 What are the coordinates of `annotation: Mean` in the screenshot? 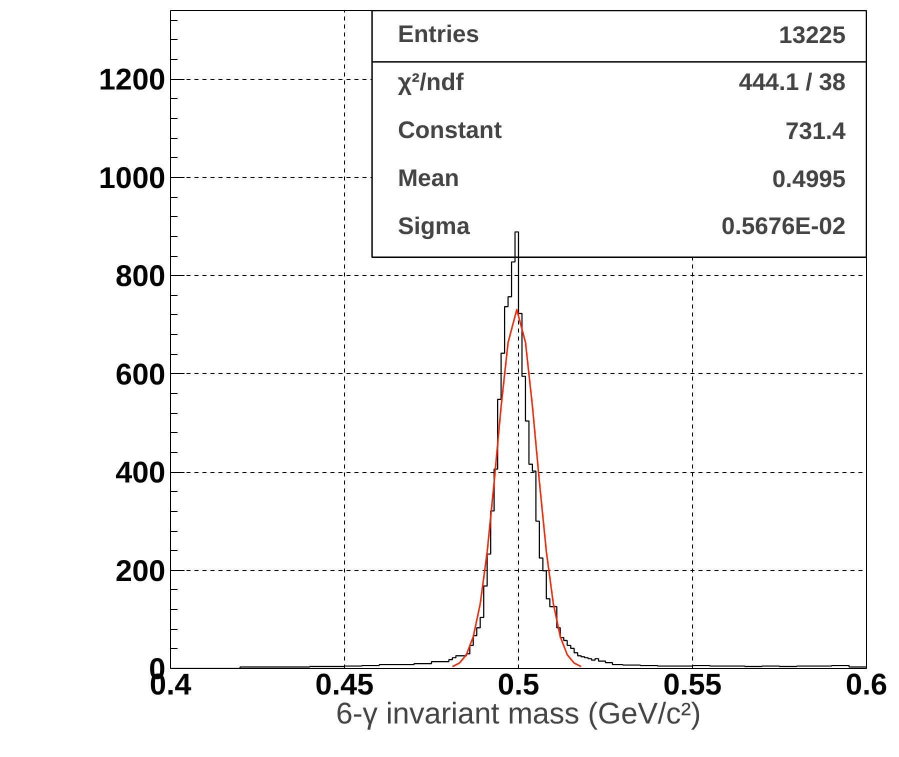 It's located at (429, 178).